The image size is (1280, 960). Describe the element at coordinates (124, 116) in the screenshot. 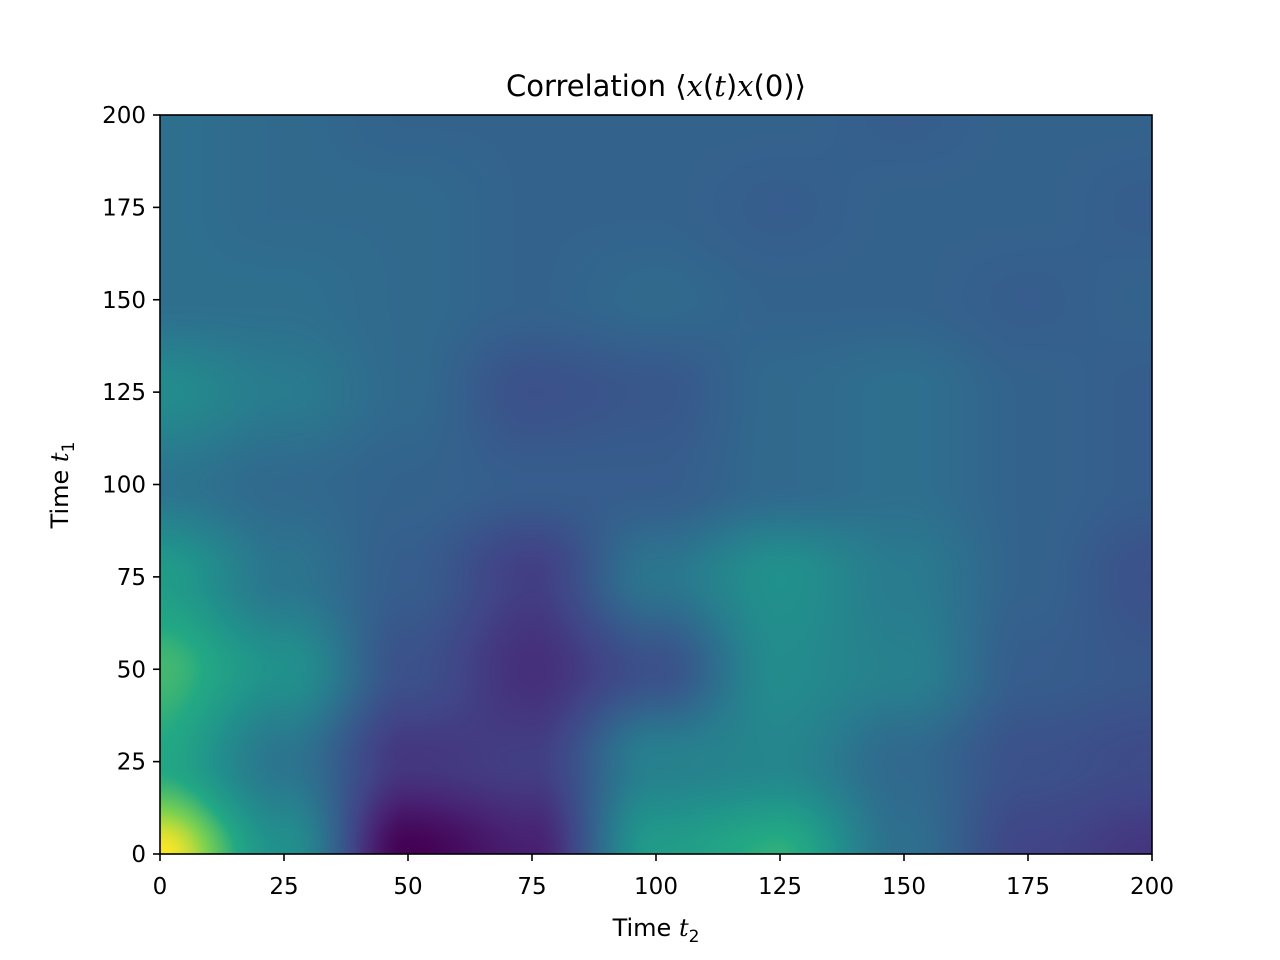

I see `y-tick-label: 200` at that location.